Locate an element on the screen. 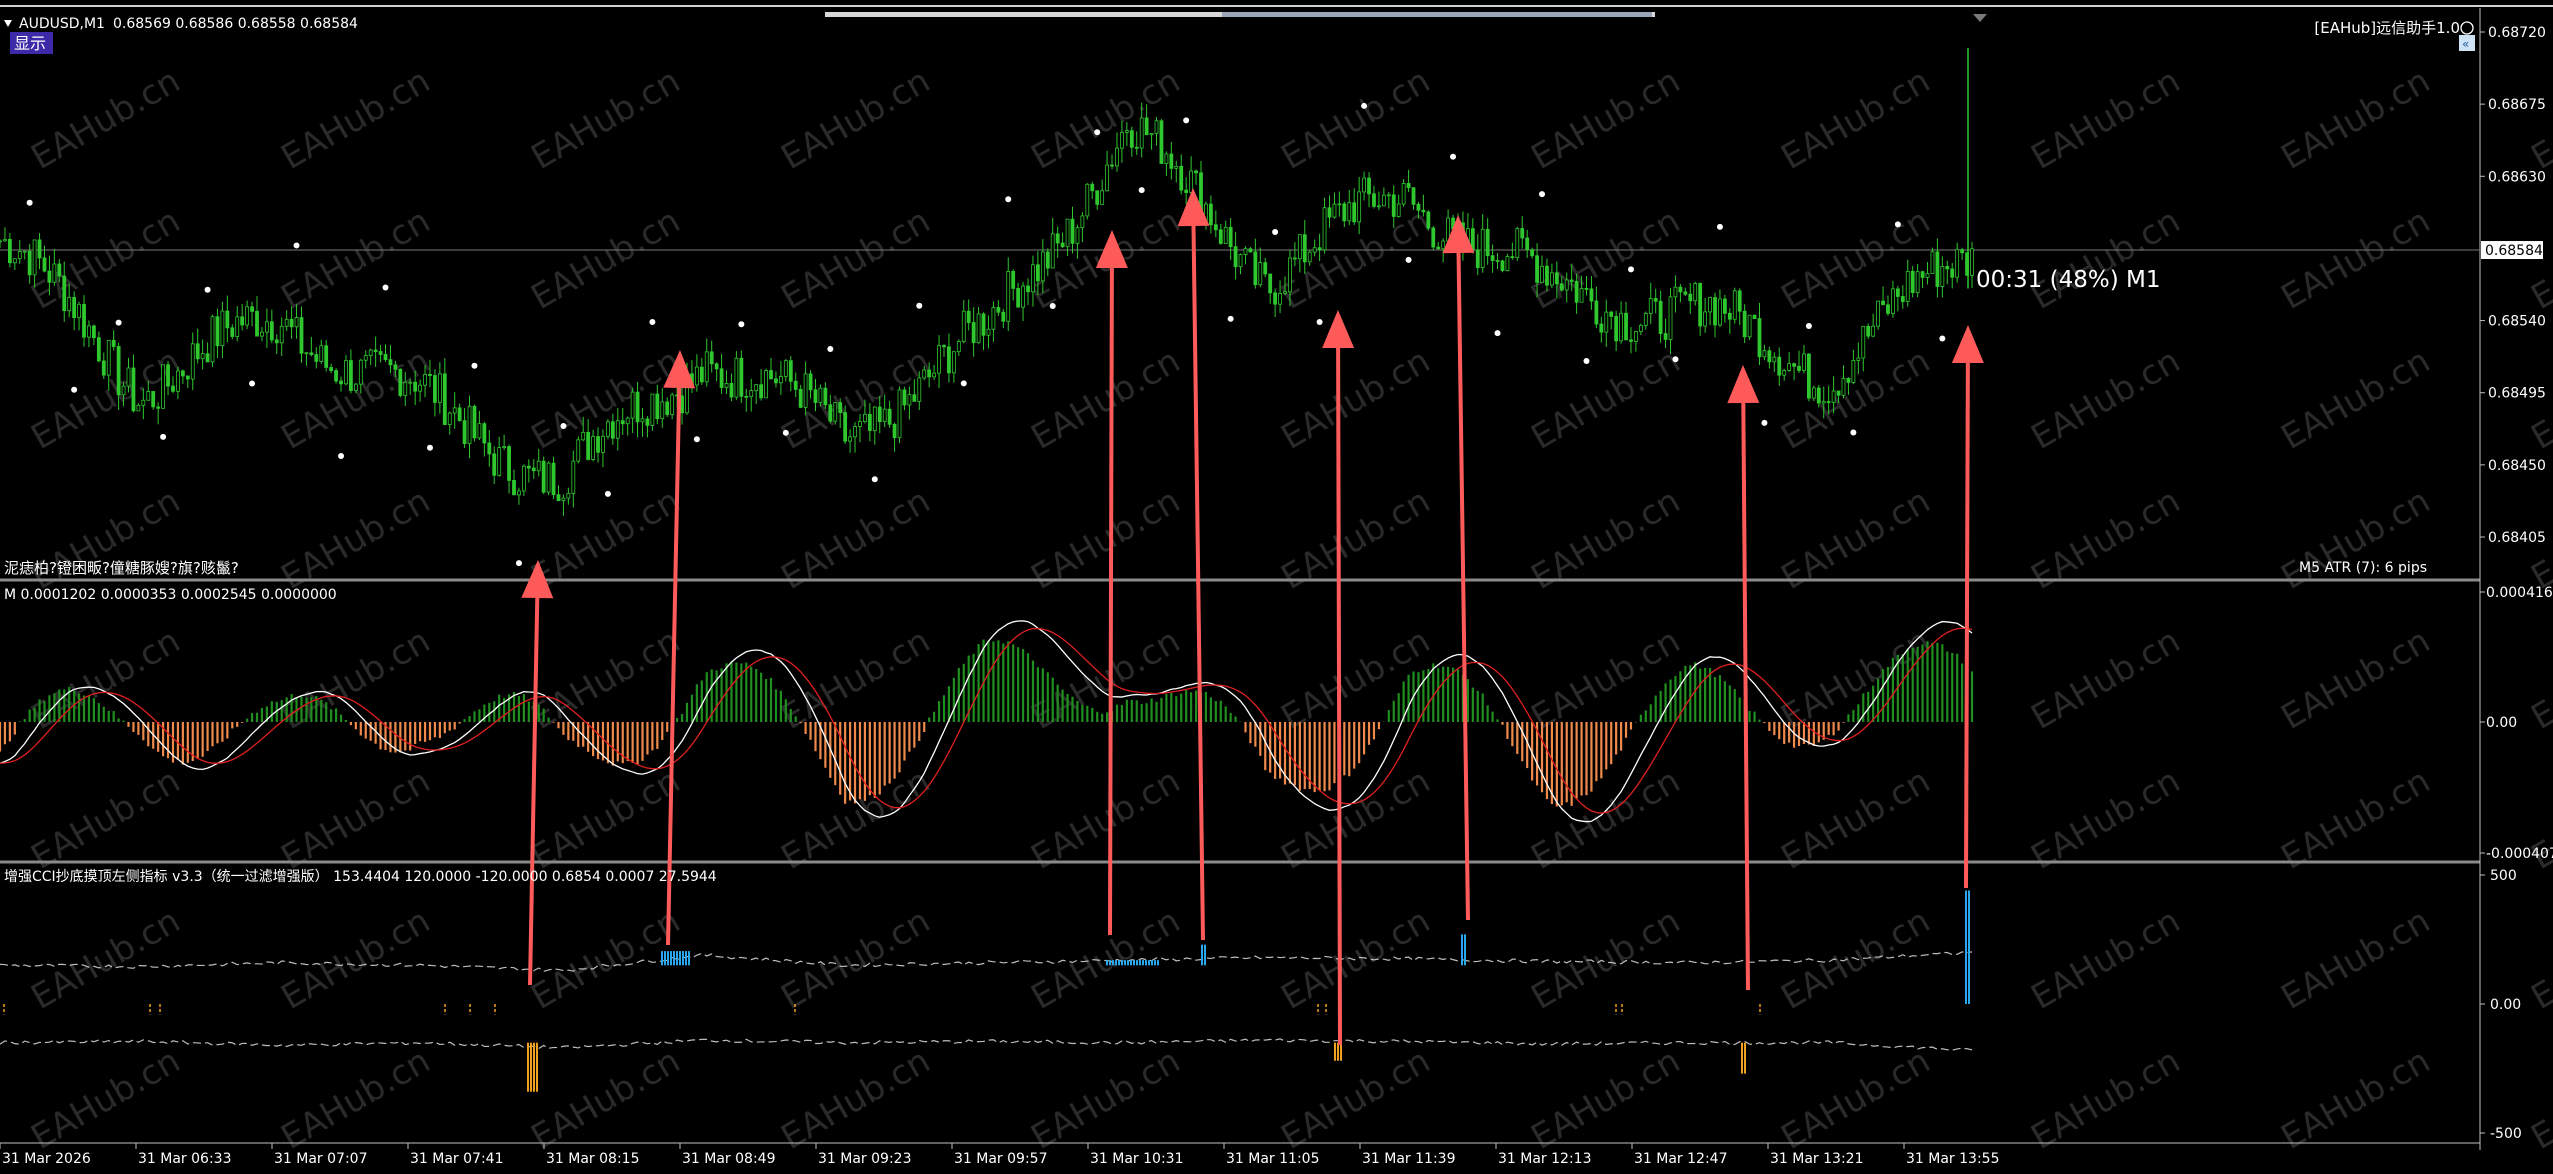 This screenshot has height=1174, width=2553. symbol-label: AUDUSD,M1 is located at coordinates (62, 24).